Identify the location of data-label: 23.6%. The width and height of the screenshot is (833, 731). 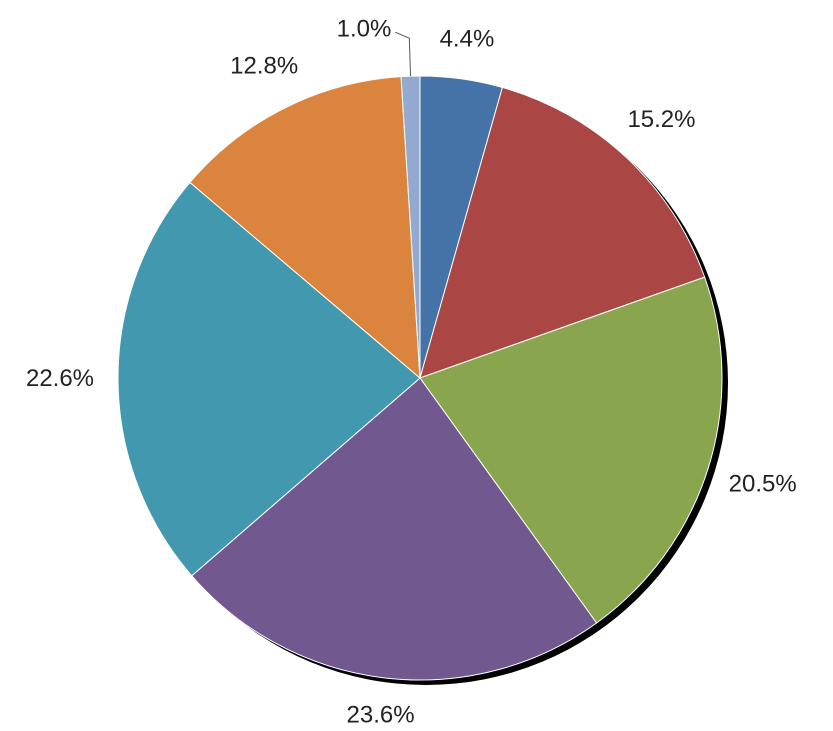
(381, 715).